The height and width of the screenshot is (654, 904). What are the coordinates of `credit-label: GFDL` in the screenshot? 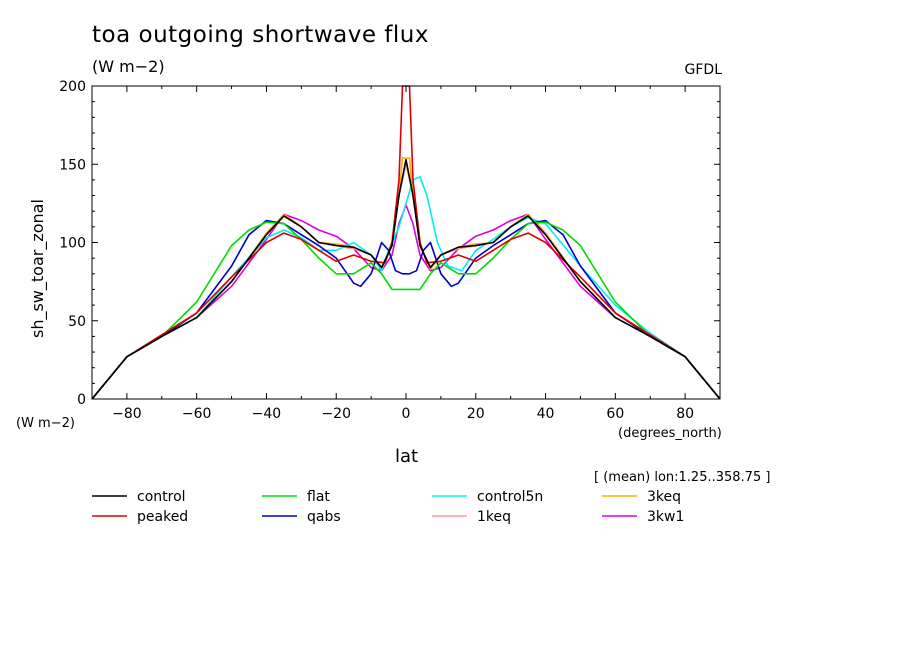 It's located at (703, 70).